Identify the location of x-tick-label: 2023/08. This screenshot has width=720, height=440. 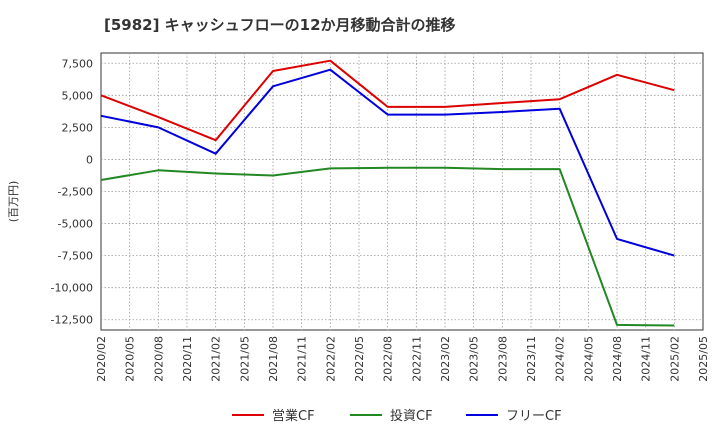
(502, 359).